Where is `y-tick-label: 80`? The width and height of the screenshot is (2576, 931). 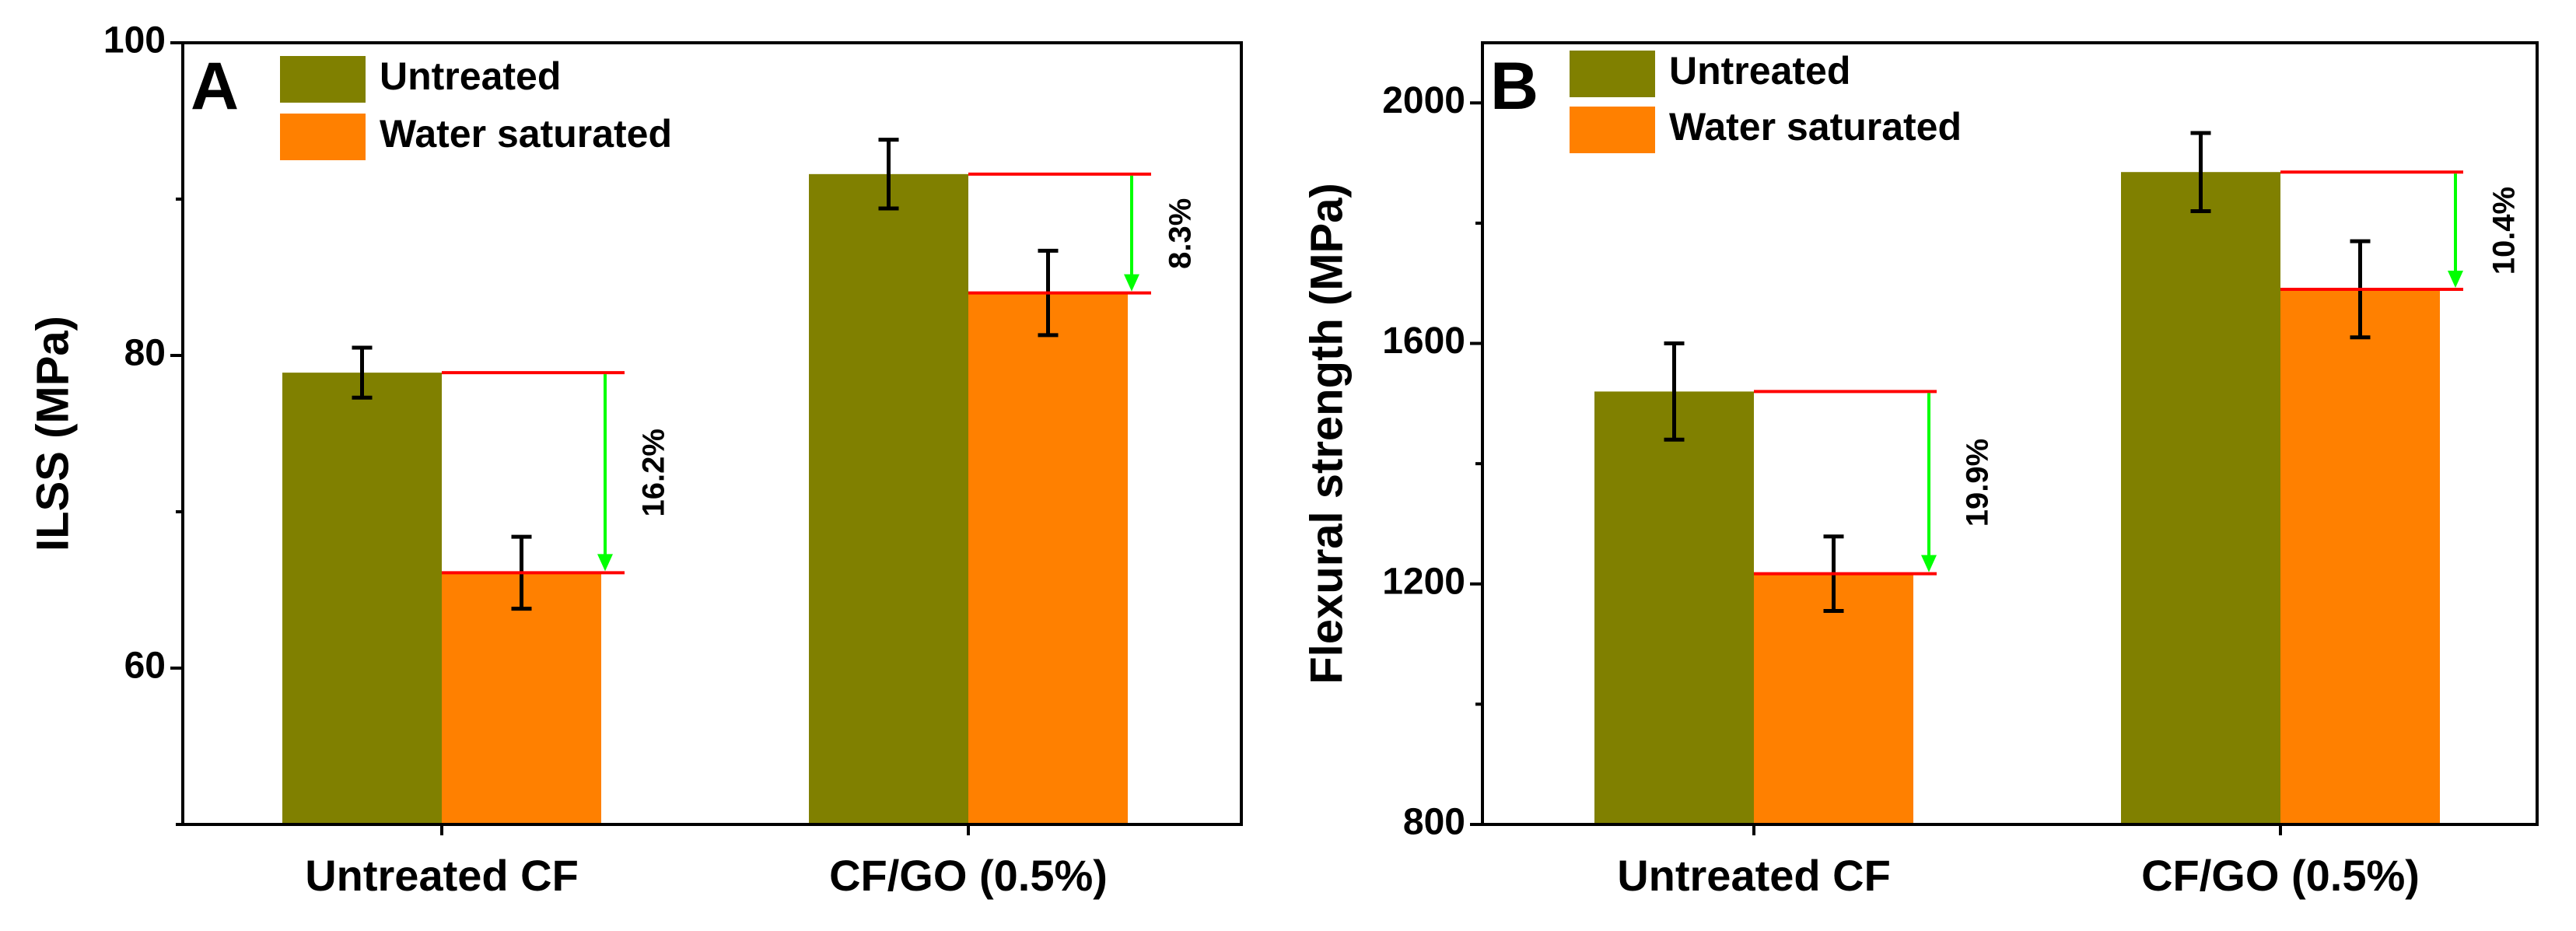
y-tick-label: 80 is located at coordinates (145, 354).